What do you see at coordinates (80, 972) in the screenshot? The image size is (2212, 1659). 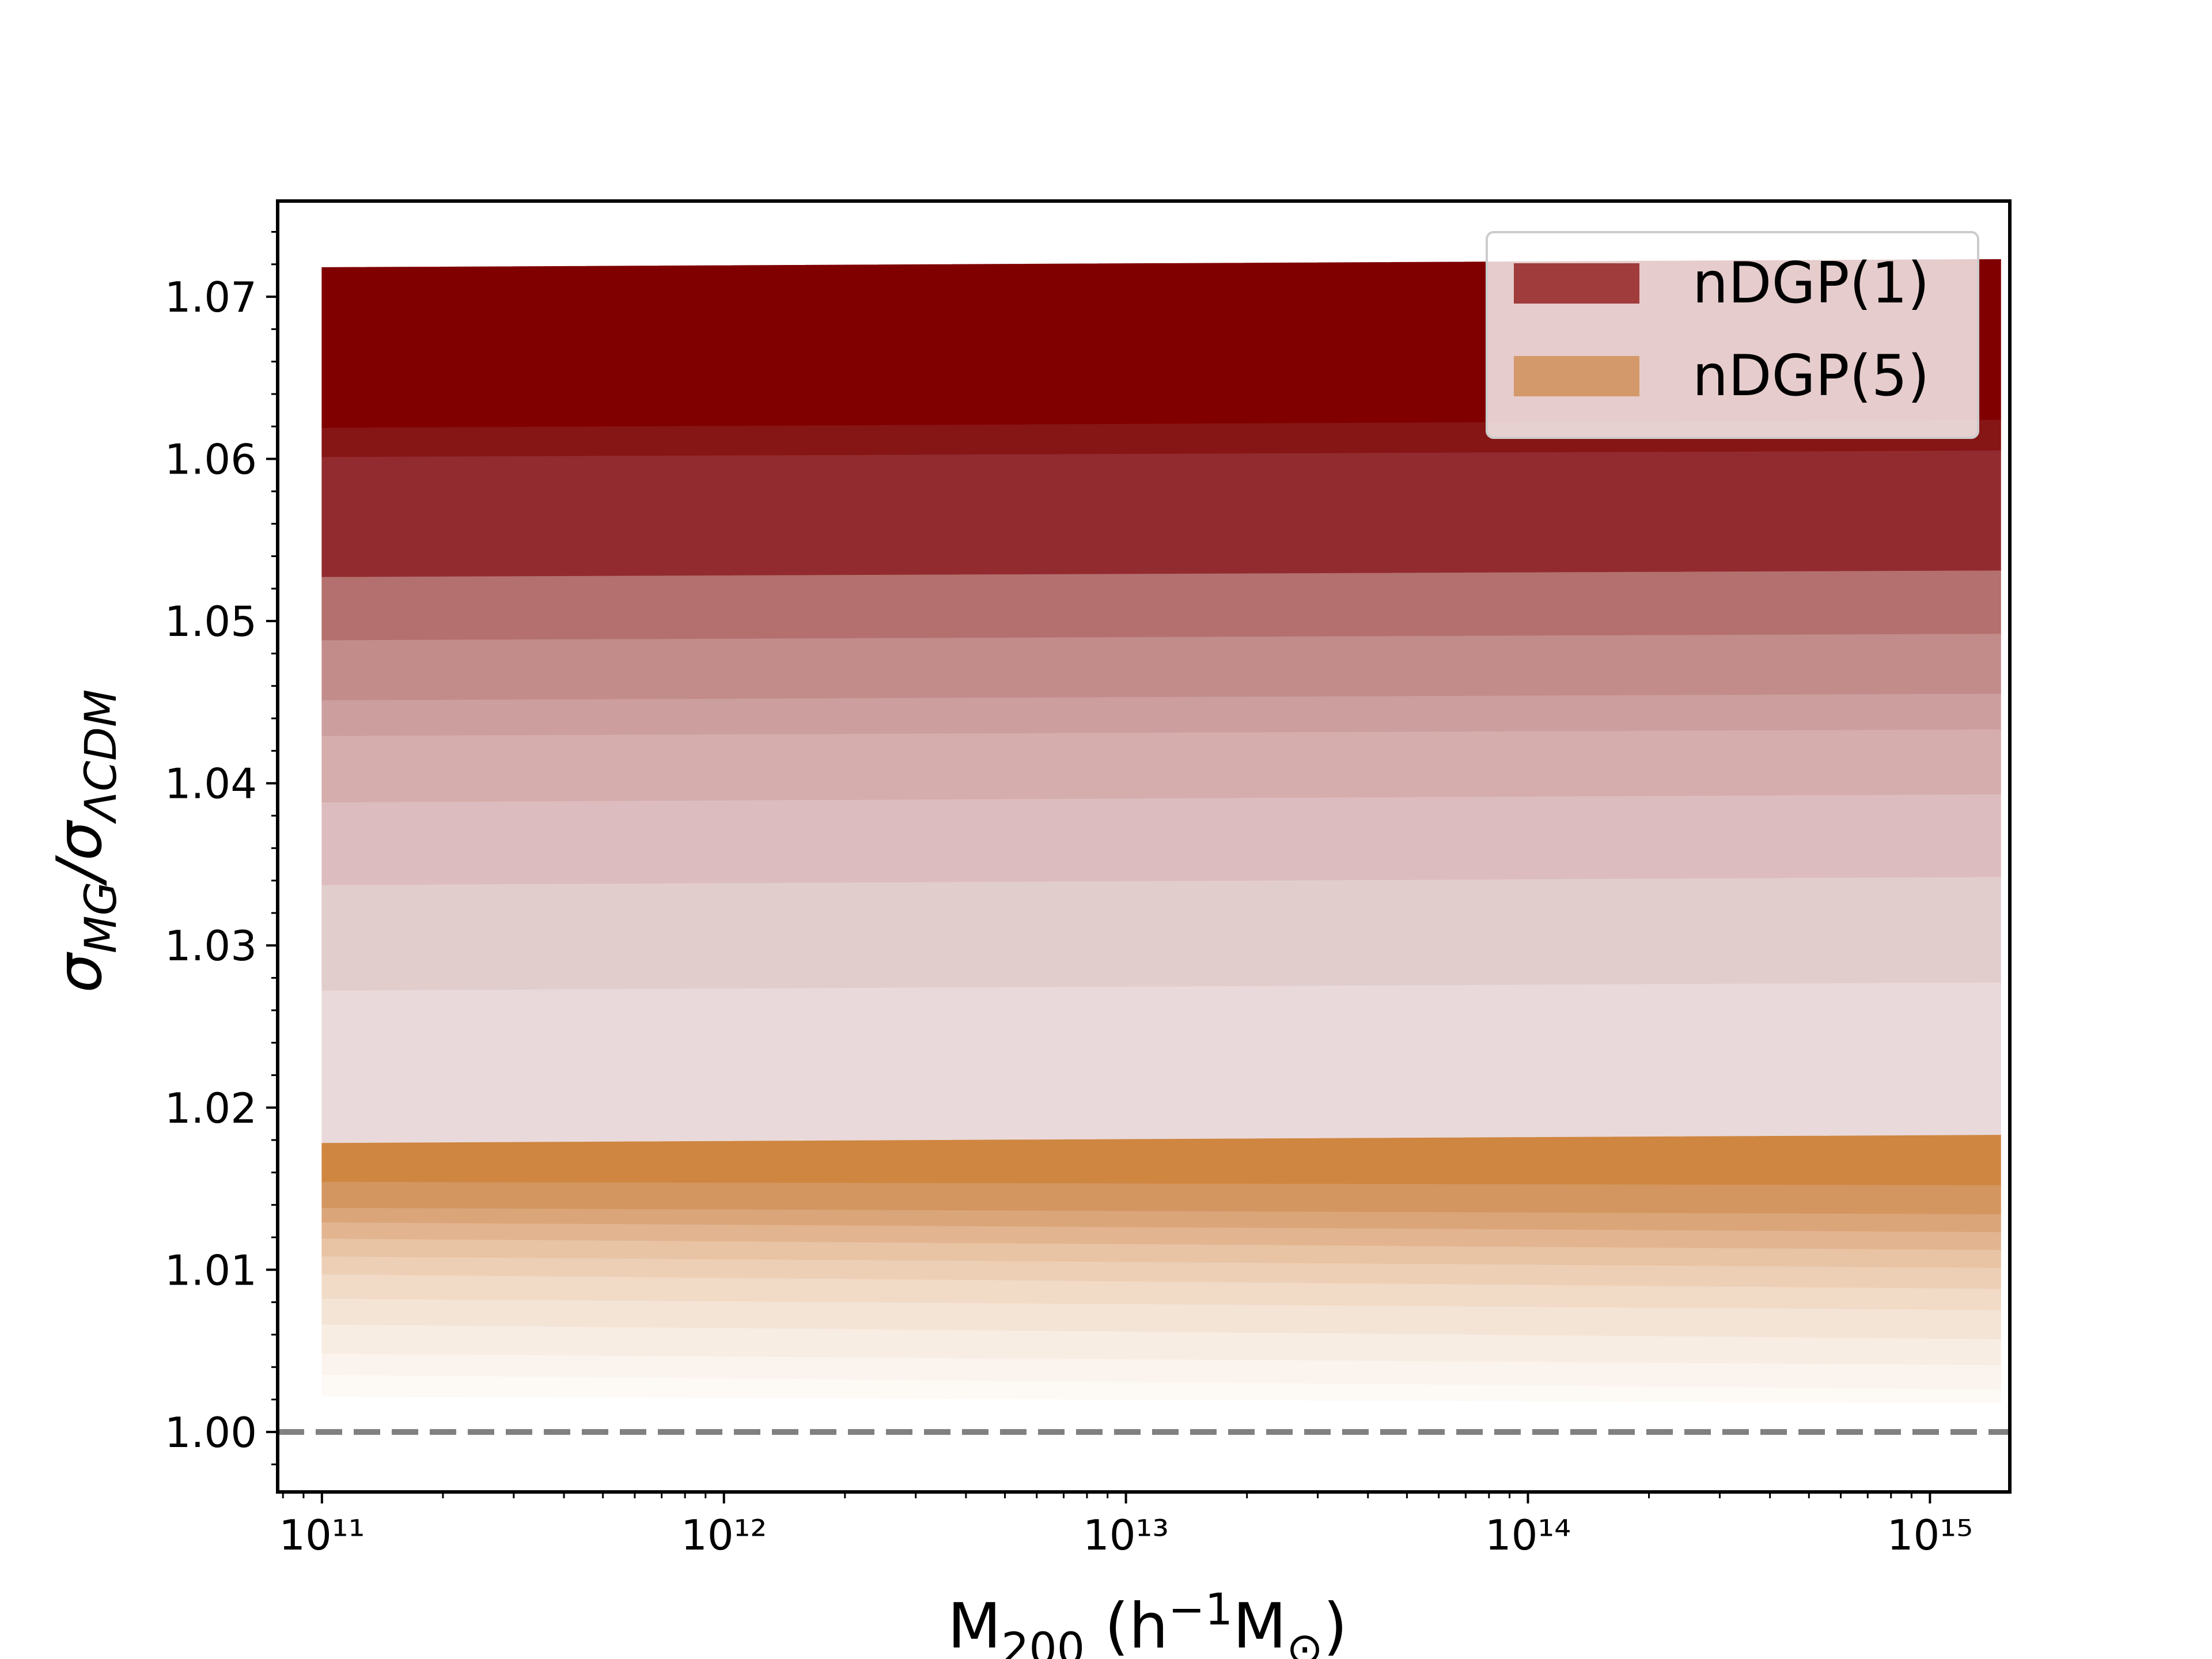 I see `y-label-part: σ` at bounding box center [80, 972].